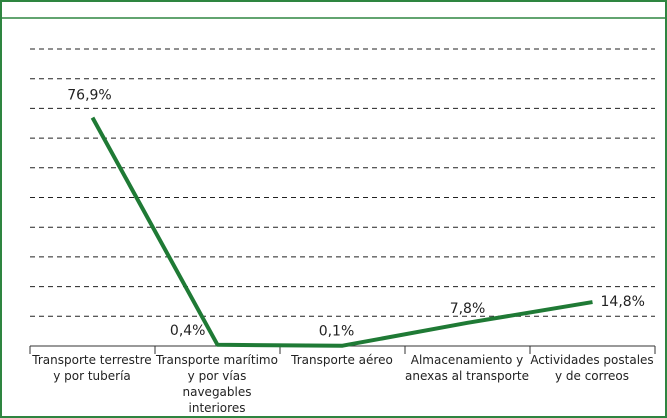 The width and height of the screenshot is (667, 418). Describe the element at coordinates (337, 332) in the screenshot. I see `data-label: 0,1%` at that location.